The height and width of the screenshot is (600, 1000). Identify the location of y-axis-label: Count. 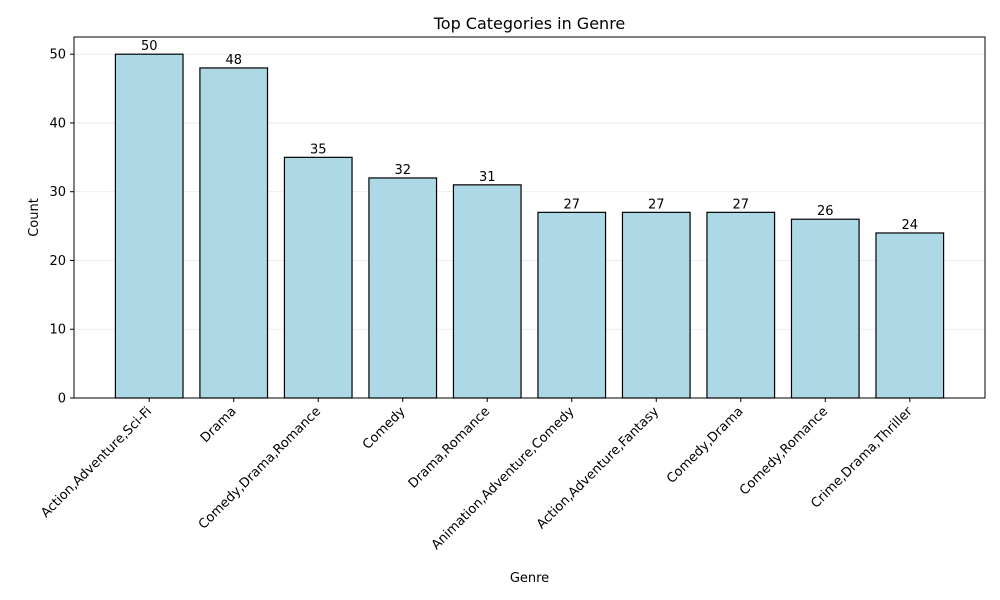
(34, 217).